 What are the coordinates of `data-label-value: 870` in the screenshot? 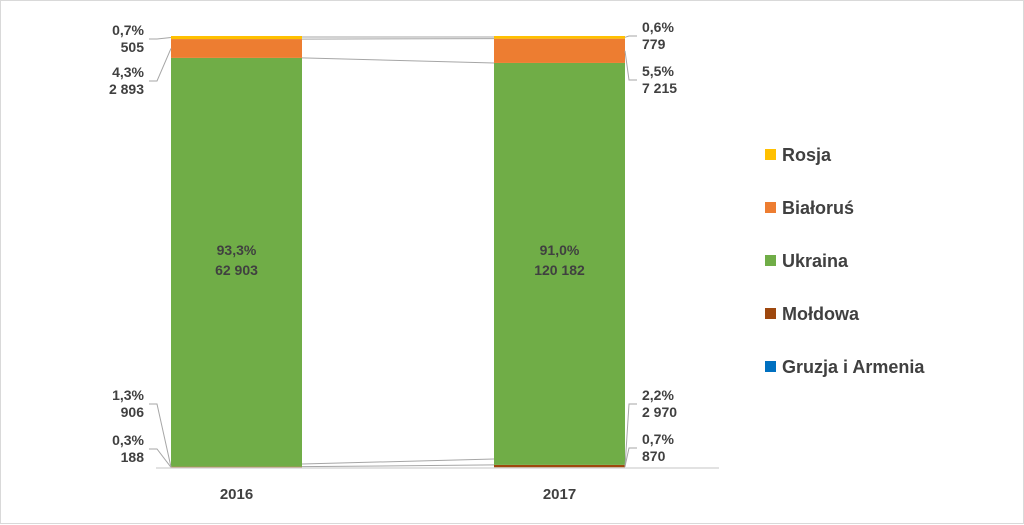 It's located at (654, 456).